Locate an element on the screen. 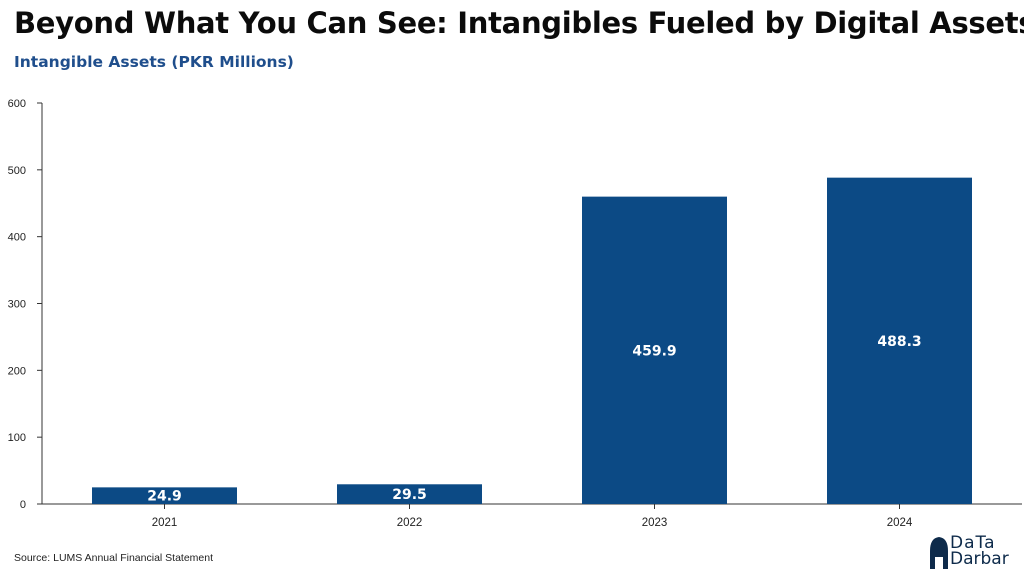 The image size is (1024, 576). y-tick-label: 0 is located at coordinates (23, 505).